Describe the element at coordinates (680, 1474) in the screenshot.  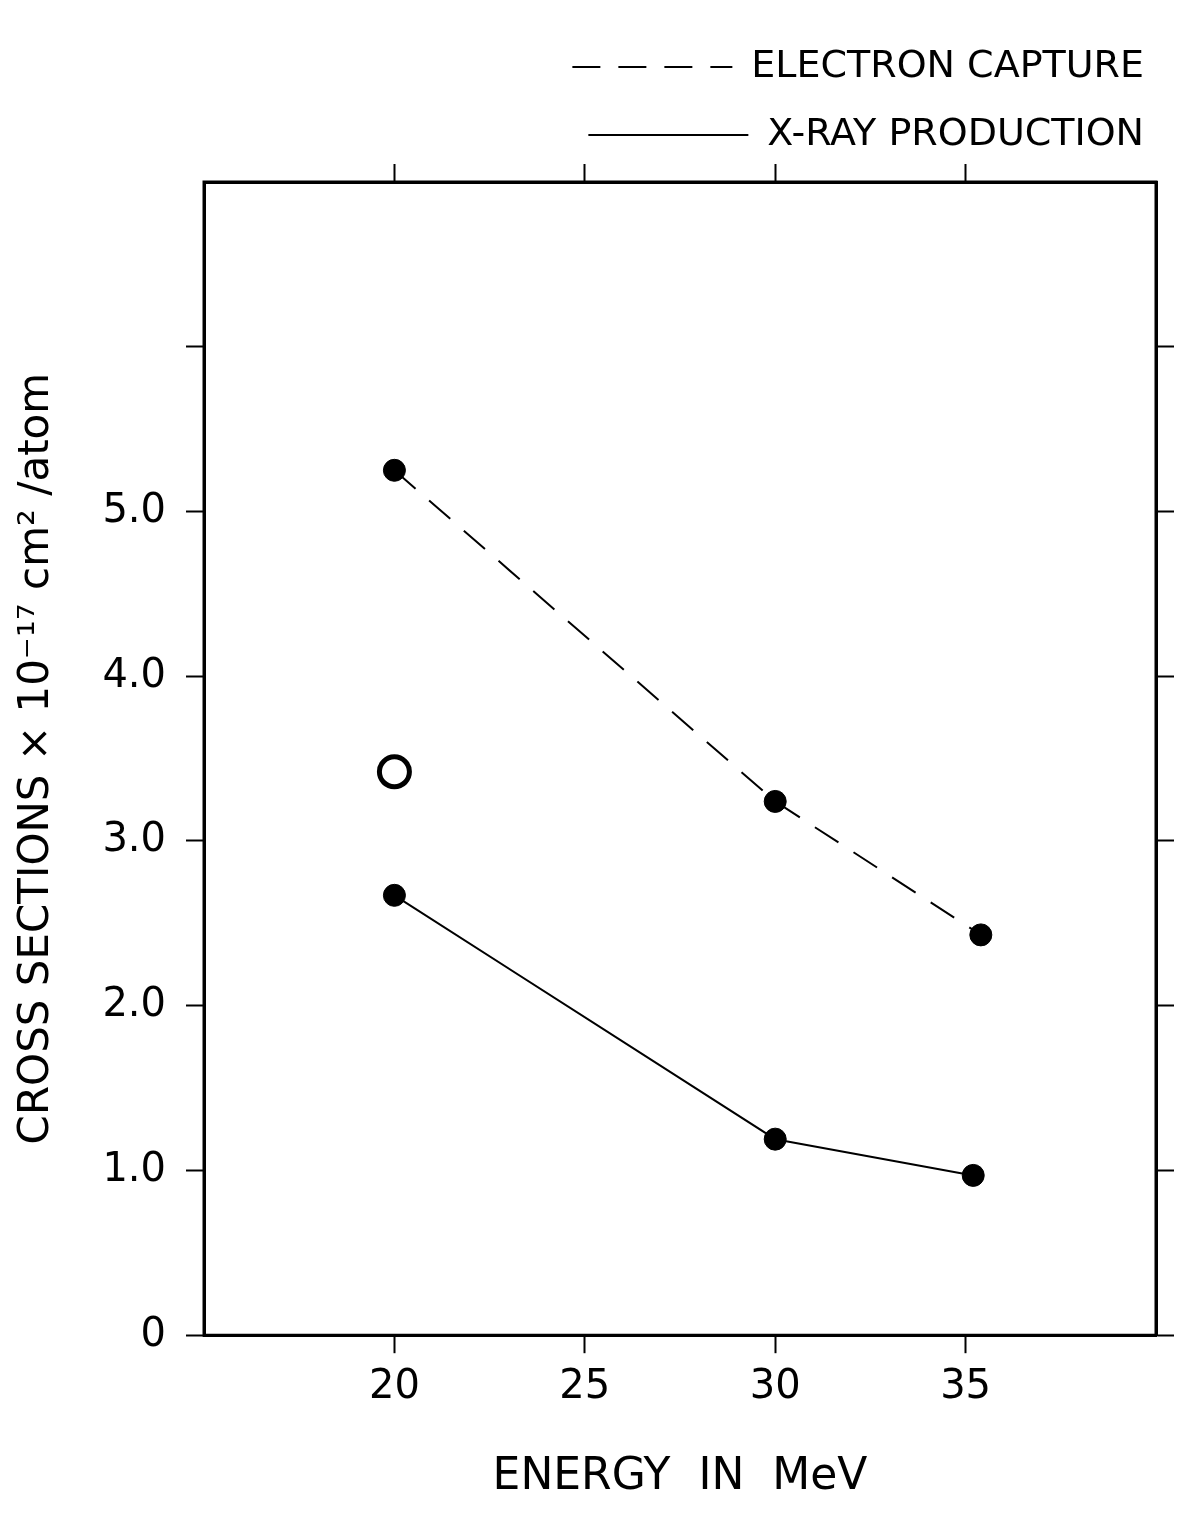
I see `x-axis-title: ENERGY IN MeV` at that location.